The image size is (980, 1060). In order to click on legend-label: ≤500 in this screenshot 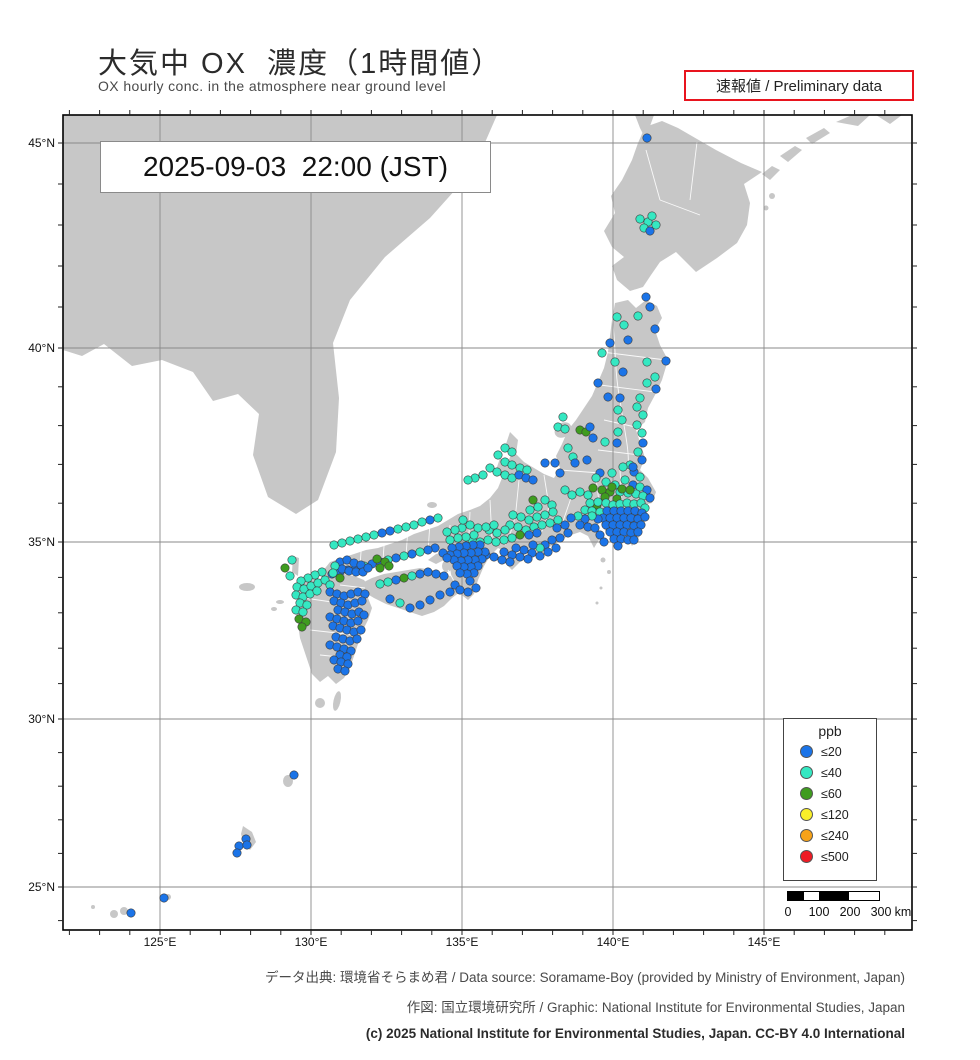, I will do `click(835, 856)`.